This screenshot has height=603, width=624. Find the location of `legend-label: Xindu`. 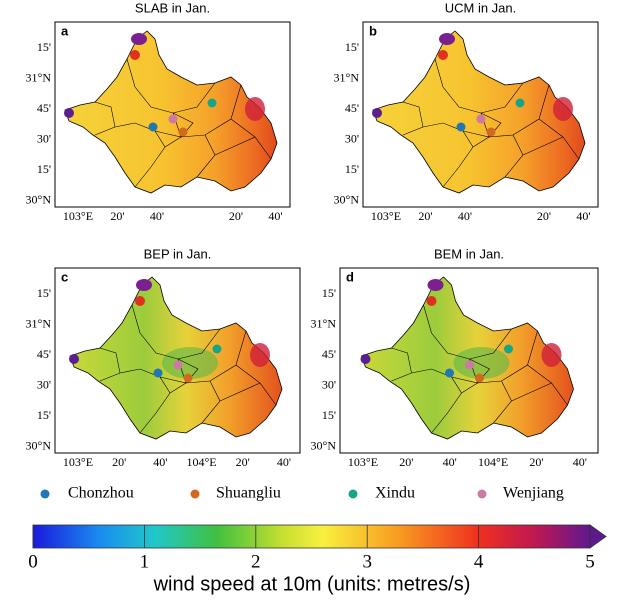

legend-label: Xindu is located at coordinates (395, 493).